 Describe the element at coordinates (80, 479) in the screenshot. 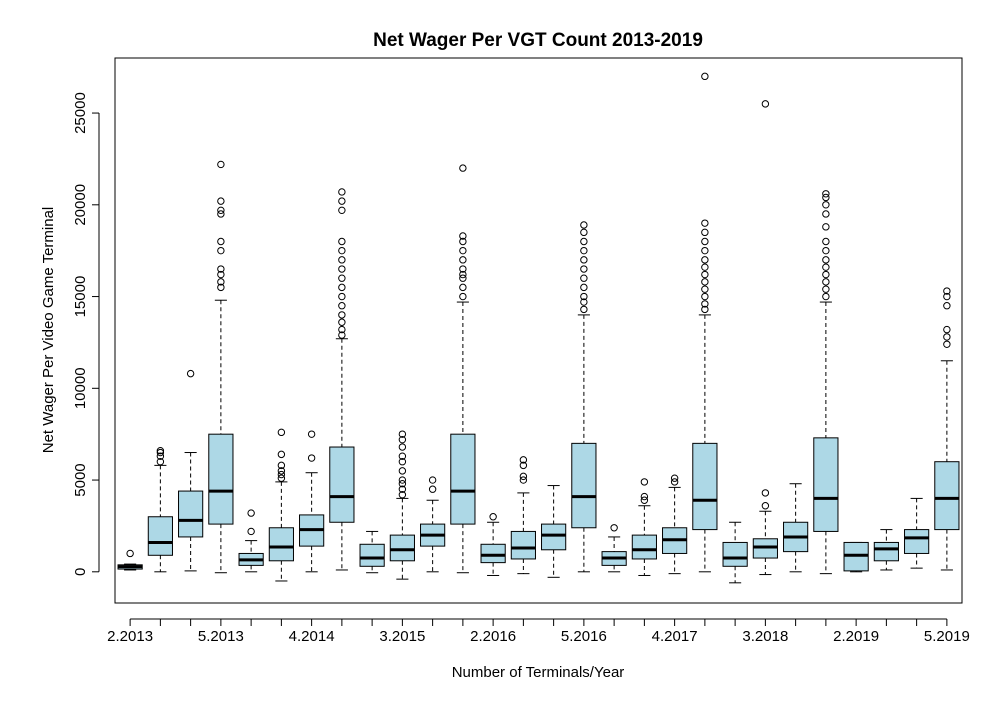

I see `y-tick-label: 5000` at that location.